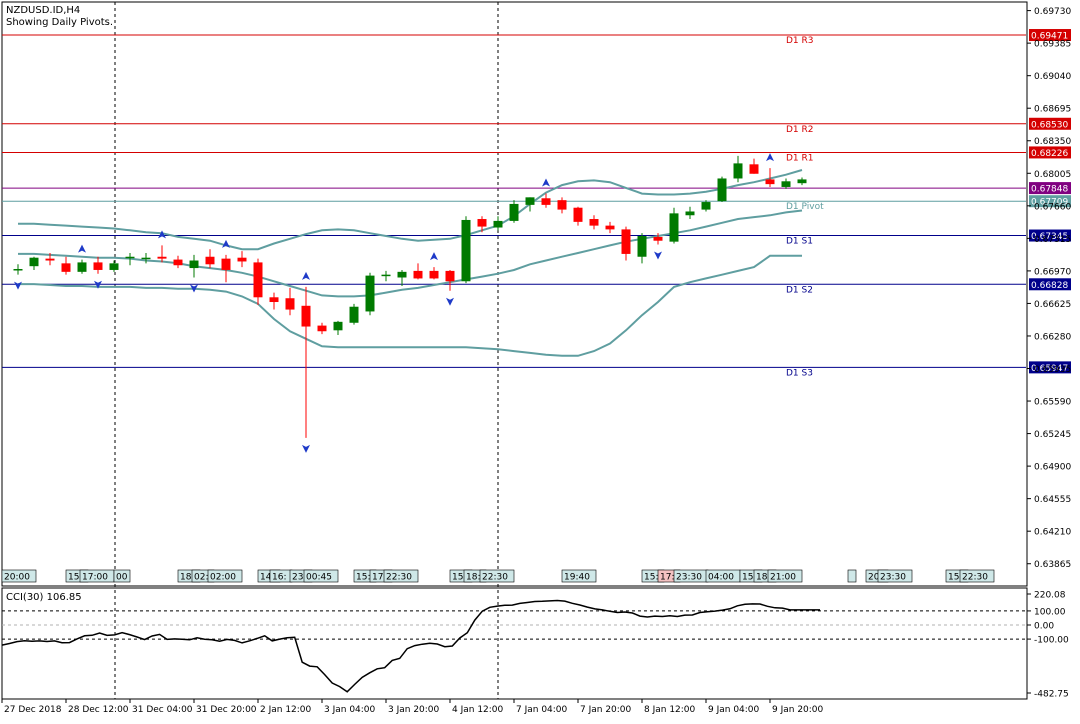 The height and width of the screenshot is (724, 1080). Describe the element at coordinates (1052, 468) in the screenshot. I see `price-tick-label: 0.64900` at that location.